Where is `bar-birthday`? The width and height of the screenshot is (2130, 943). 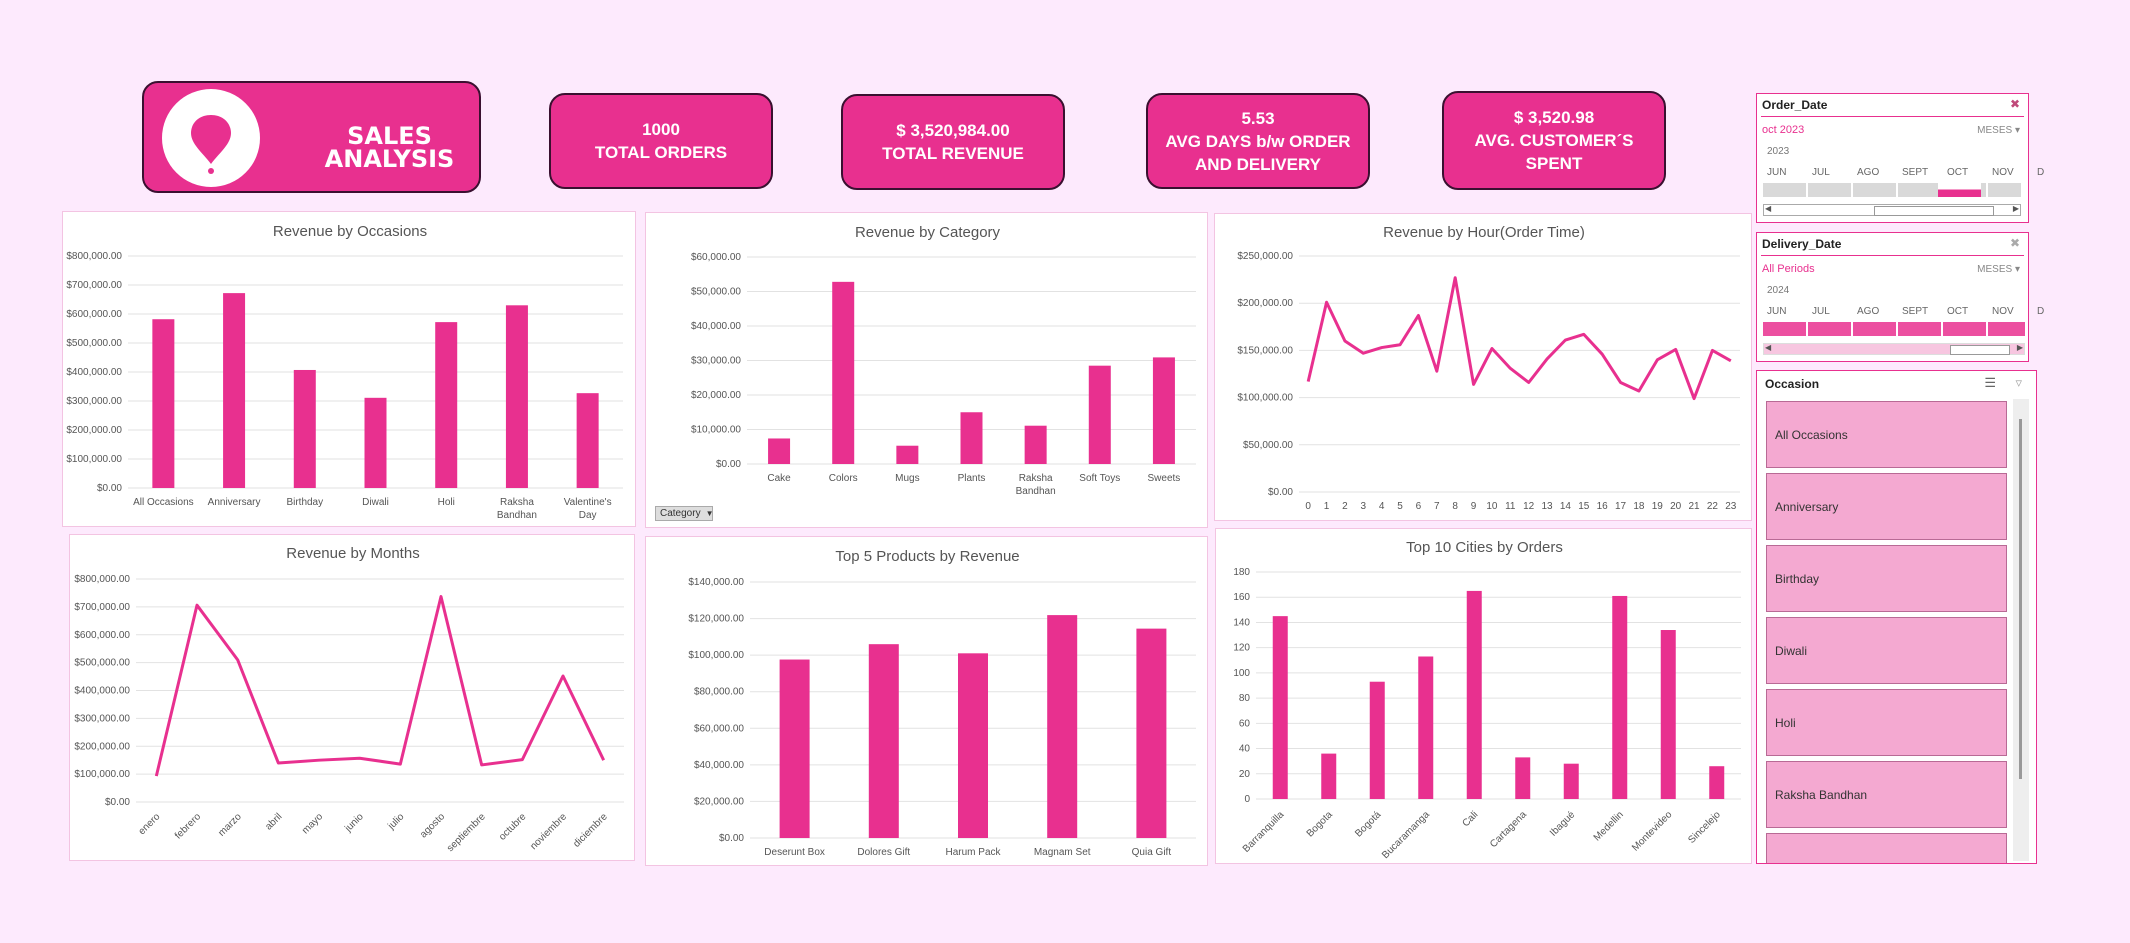
bar-birthday is located at coordinates (304, 428).